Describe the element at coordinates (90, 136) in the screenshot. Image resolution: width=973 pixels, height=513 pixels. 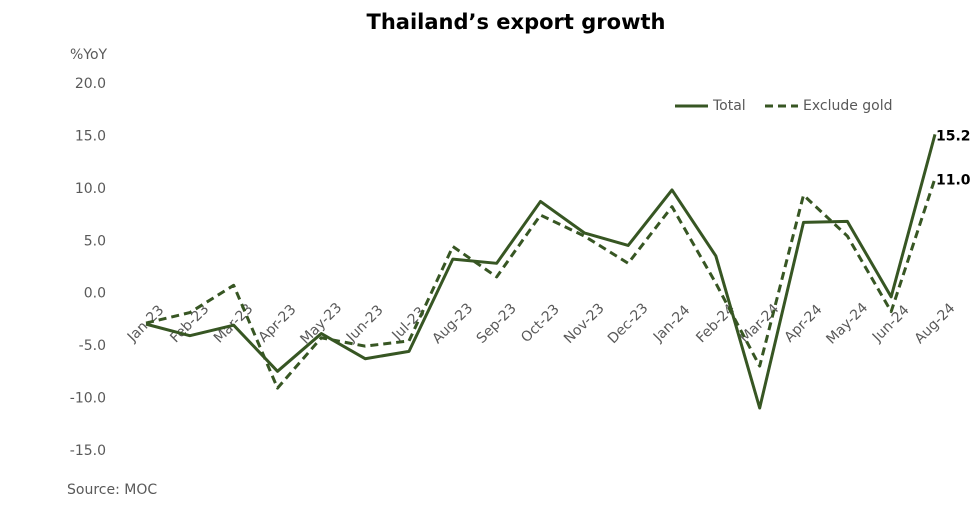
I see `y-tick-label: 15.0` at that location.